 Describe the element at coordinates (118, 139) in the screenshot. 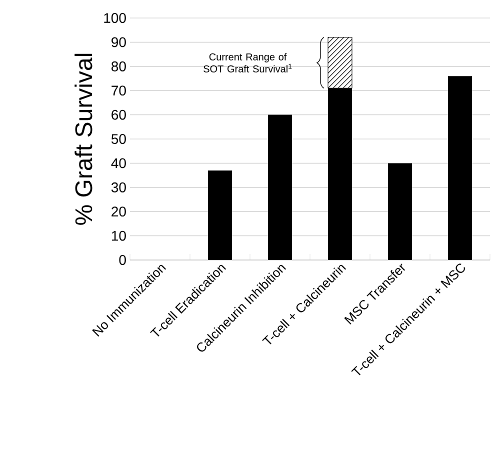

I see `y-tick-label: 50` at that location.